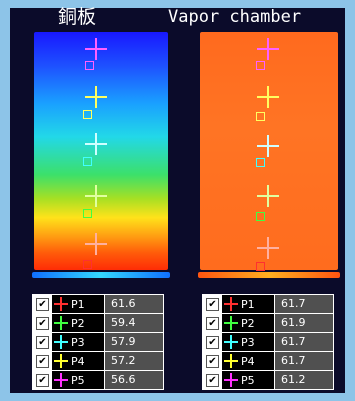  What do you see at coordinates (96, 144) in the screenshot?
I see `copper-marker-p3-icon` at bounding box center [96, 144].